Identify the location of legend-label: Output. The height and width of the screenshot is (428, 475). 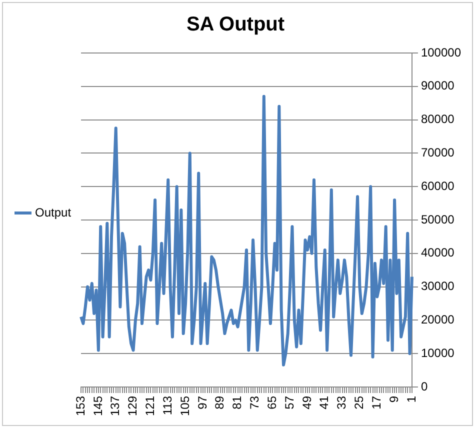
(53, 212).